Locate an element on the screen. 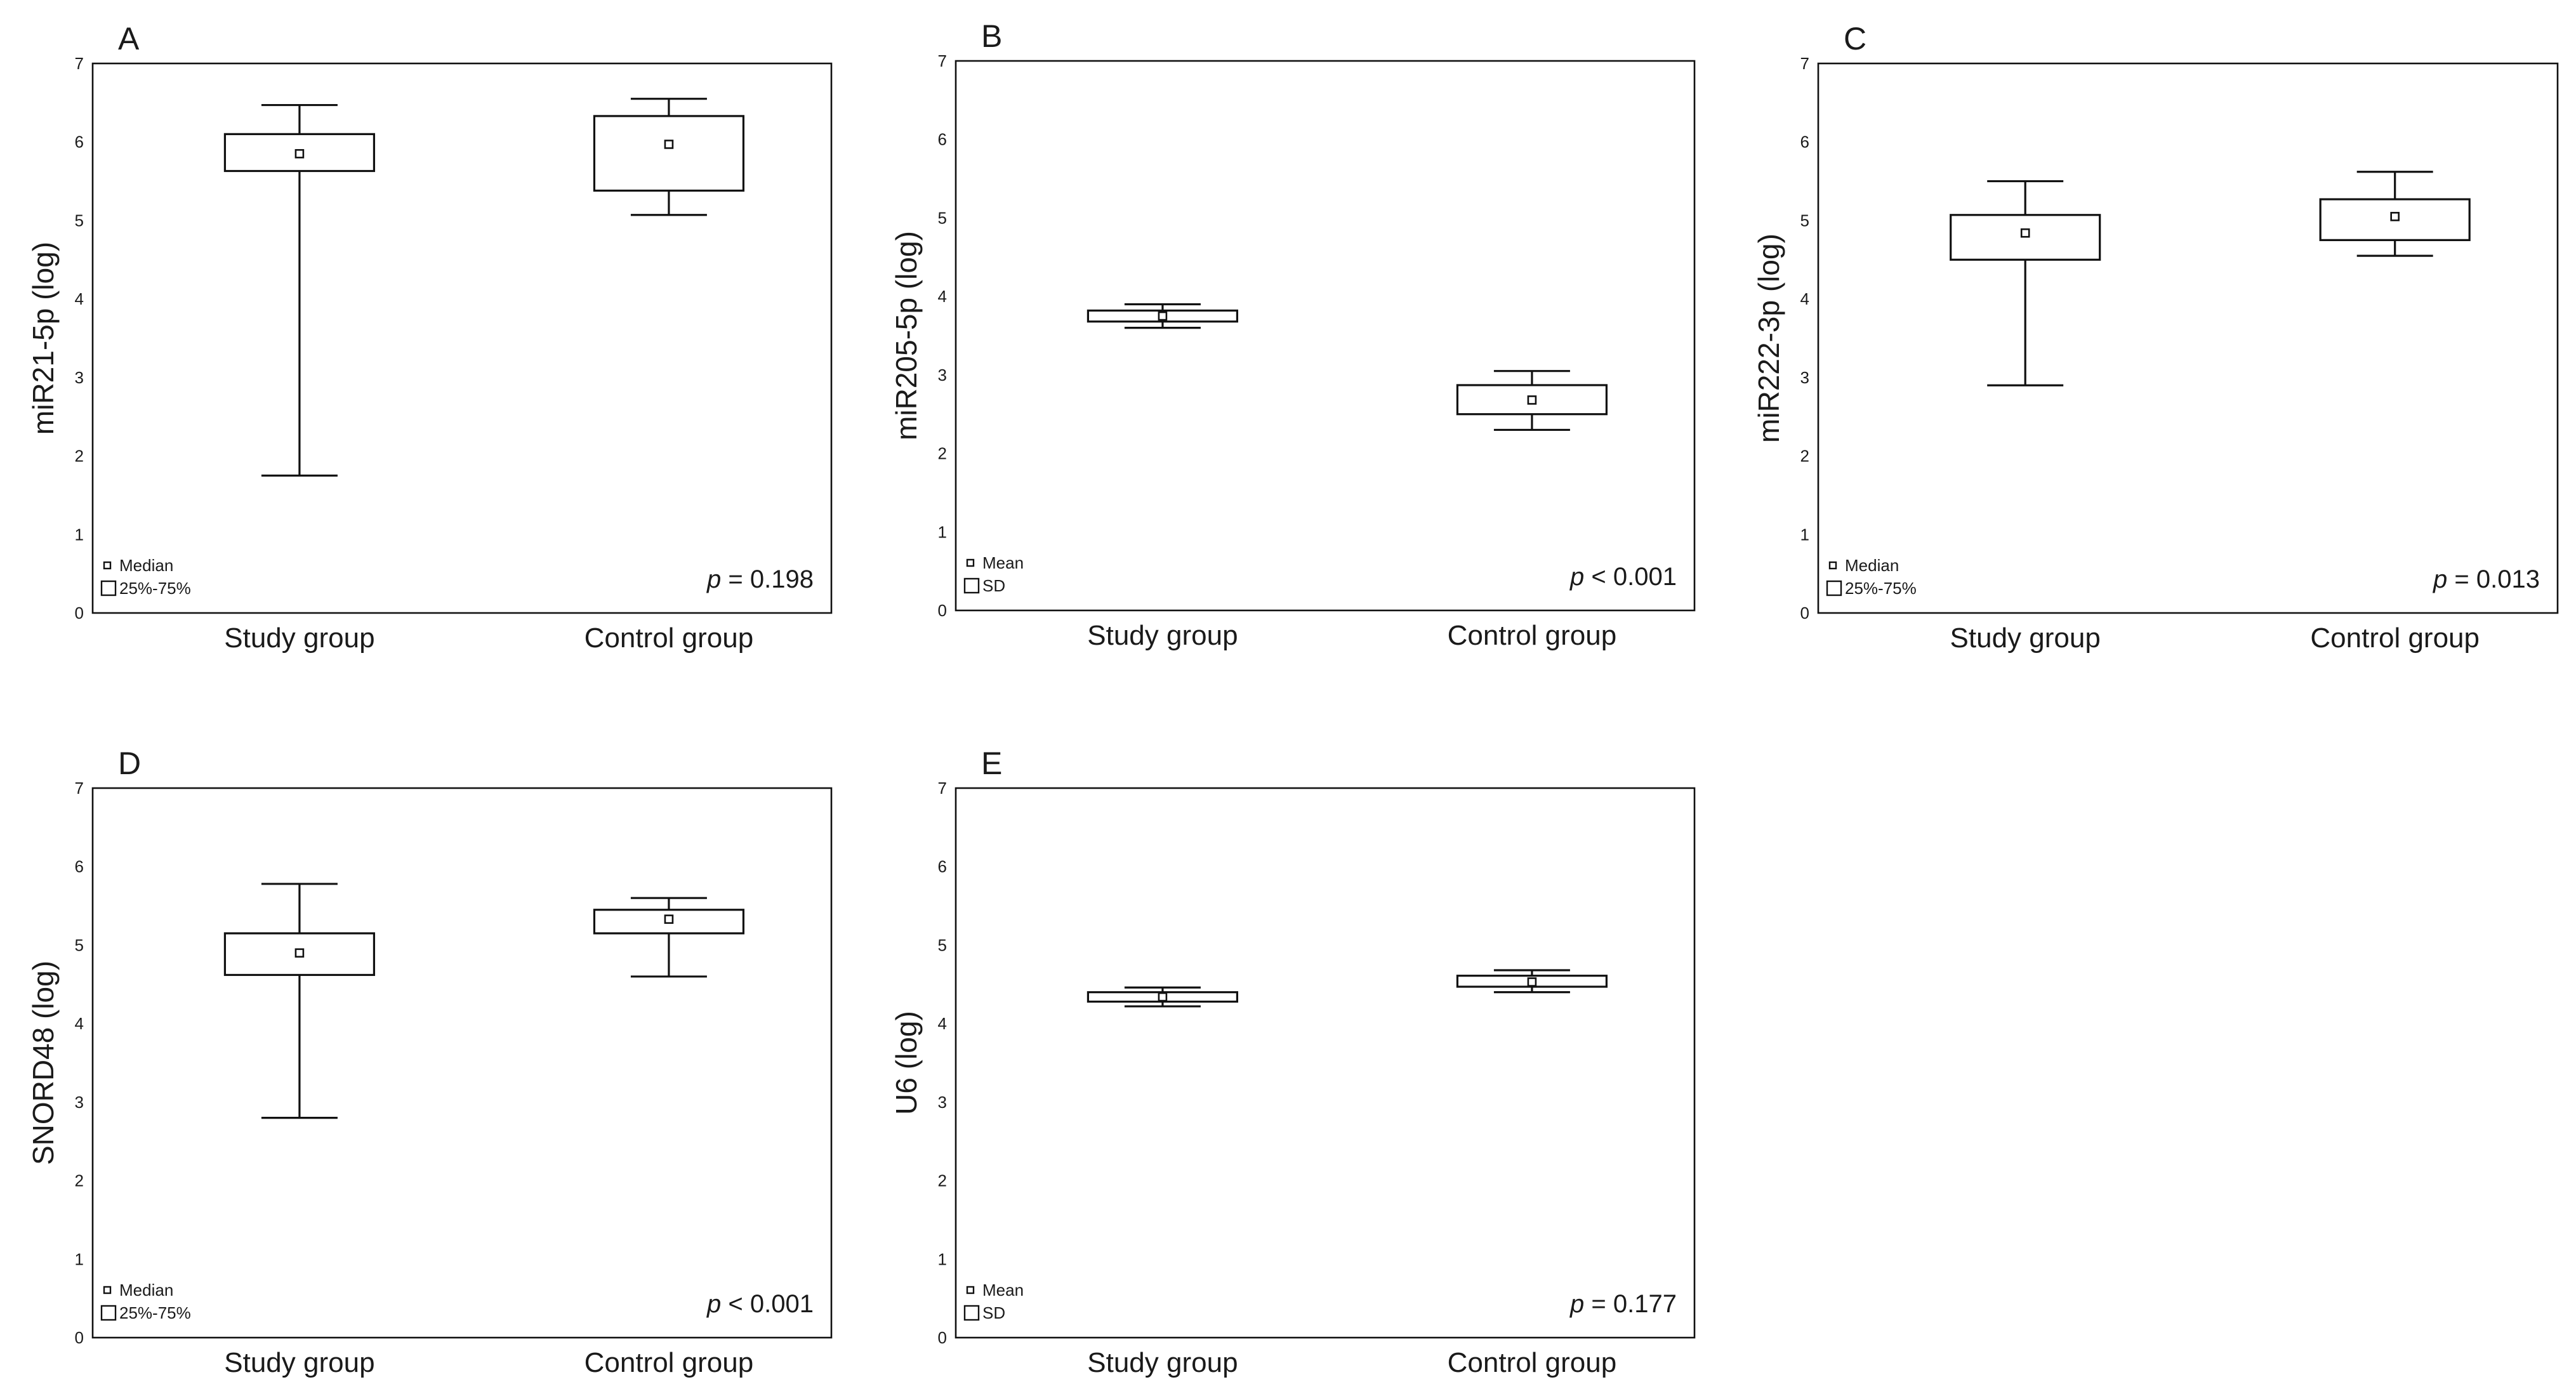 Image resolution: width=2576 pixels, height=1396 pixels. p-value-annotation: p = 0.198 is located at coordinates (760, 579).